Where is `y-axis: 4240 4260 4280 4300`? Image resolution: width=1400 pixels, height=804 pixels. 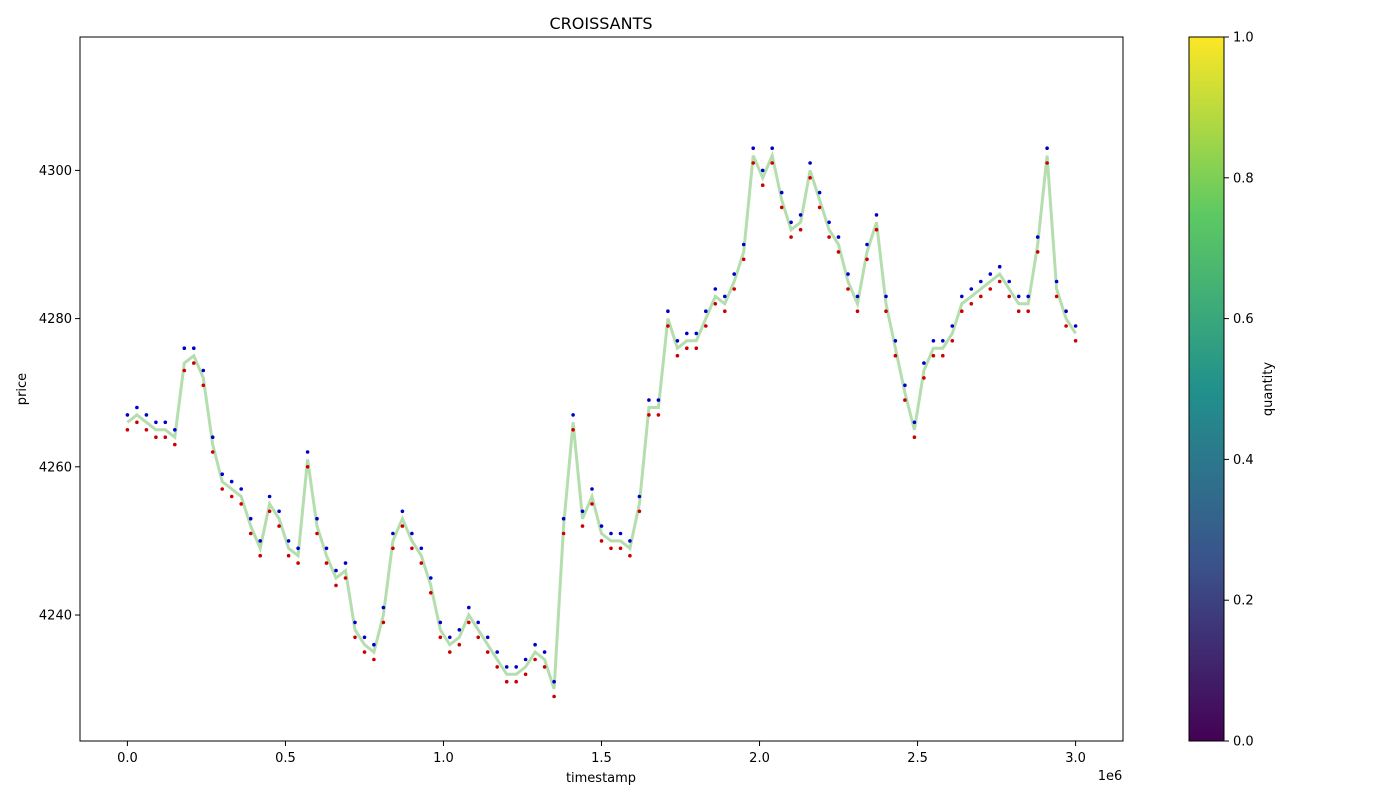
y-axis: 4240 4260 4280 4300 is located at coordinates (59, 394).